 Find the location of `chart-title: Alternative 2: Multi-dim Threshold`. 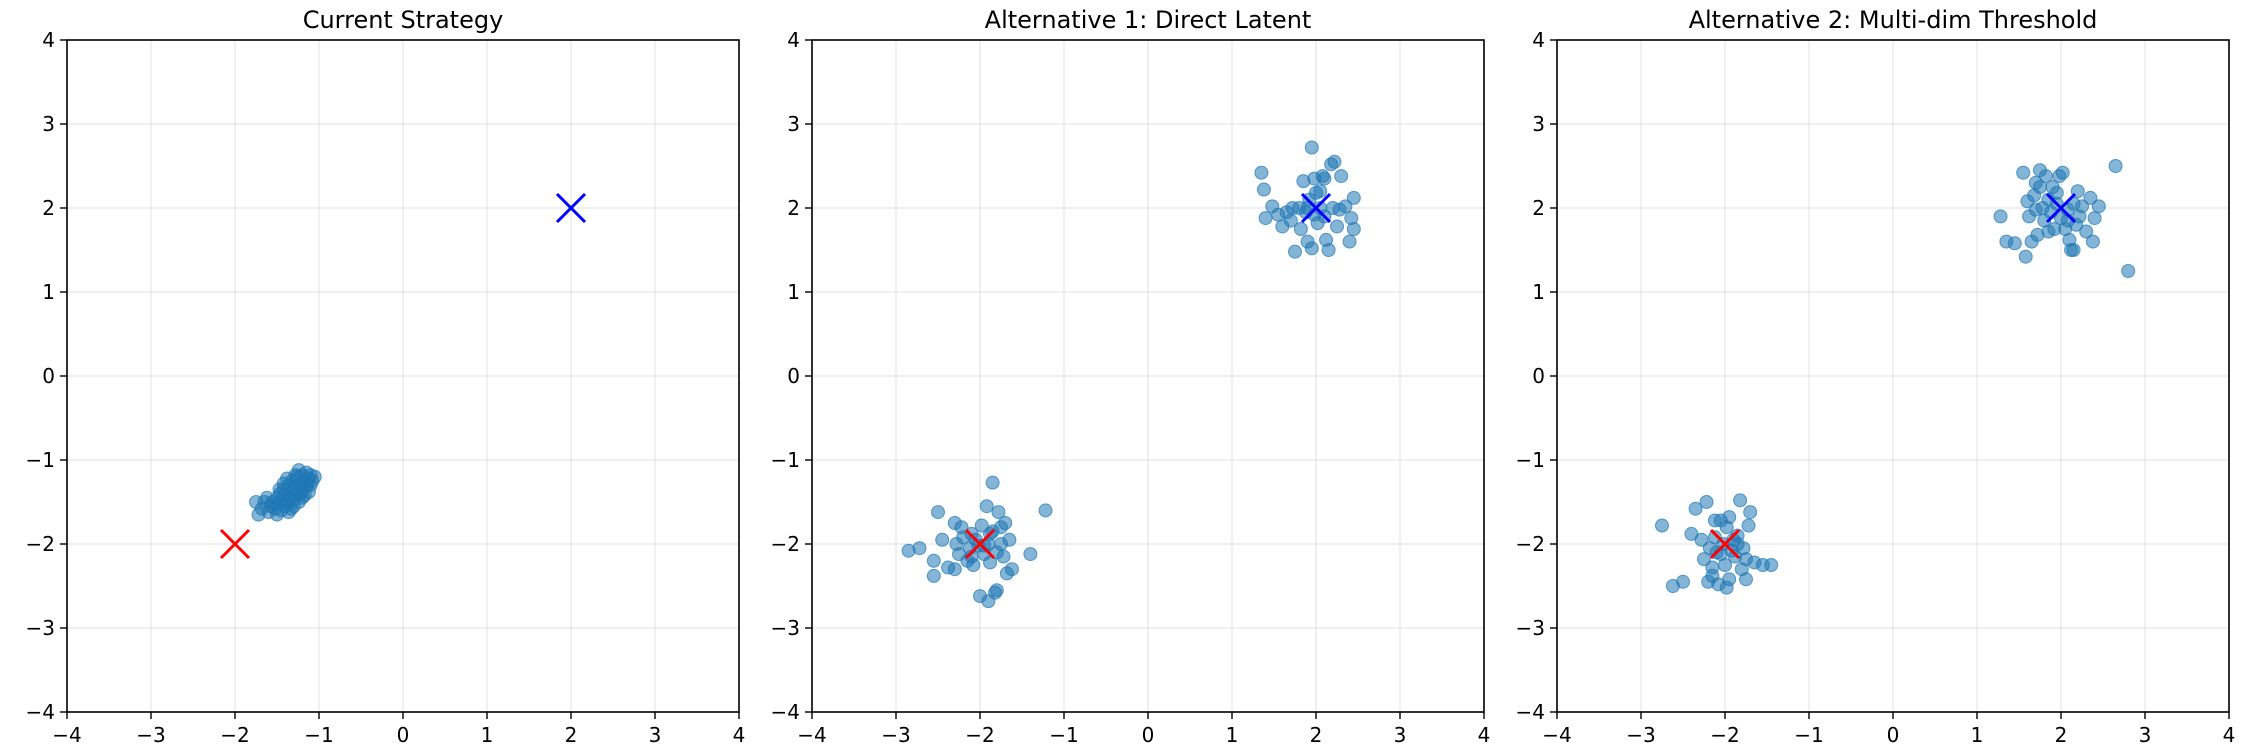

chart-title: Alternative 2: Multi-dim Threshold is located at coordinates (1893, 20).